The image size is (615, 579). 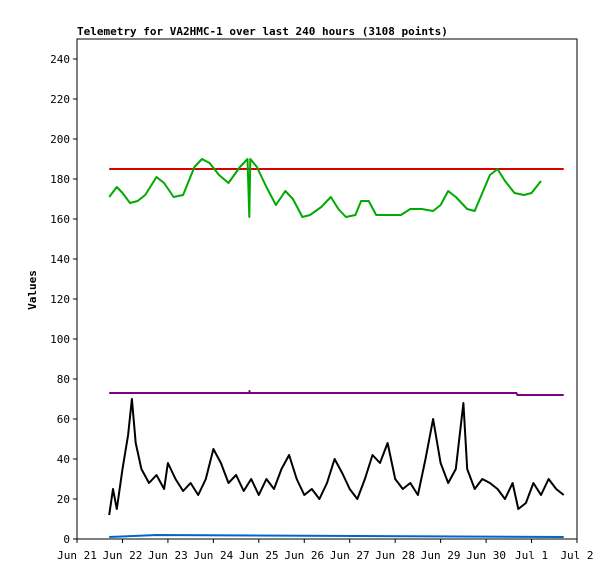 I want to click on x-tick-label: Jun 24, so click(x=213, y=555).